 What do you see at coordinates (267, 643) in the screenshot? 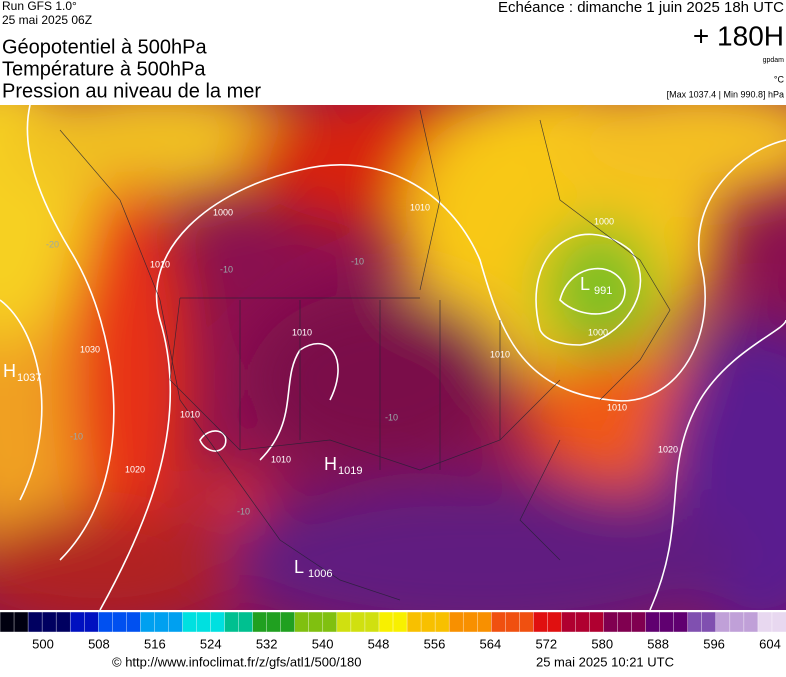
I see `colorbar-tick-label: 532` at bounding box center [267, 643].